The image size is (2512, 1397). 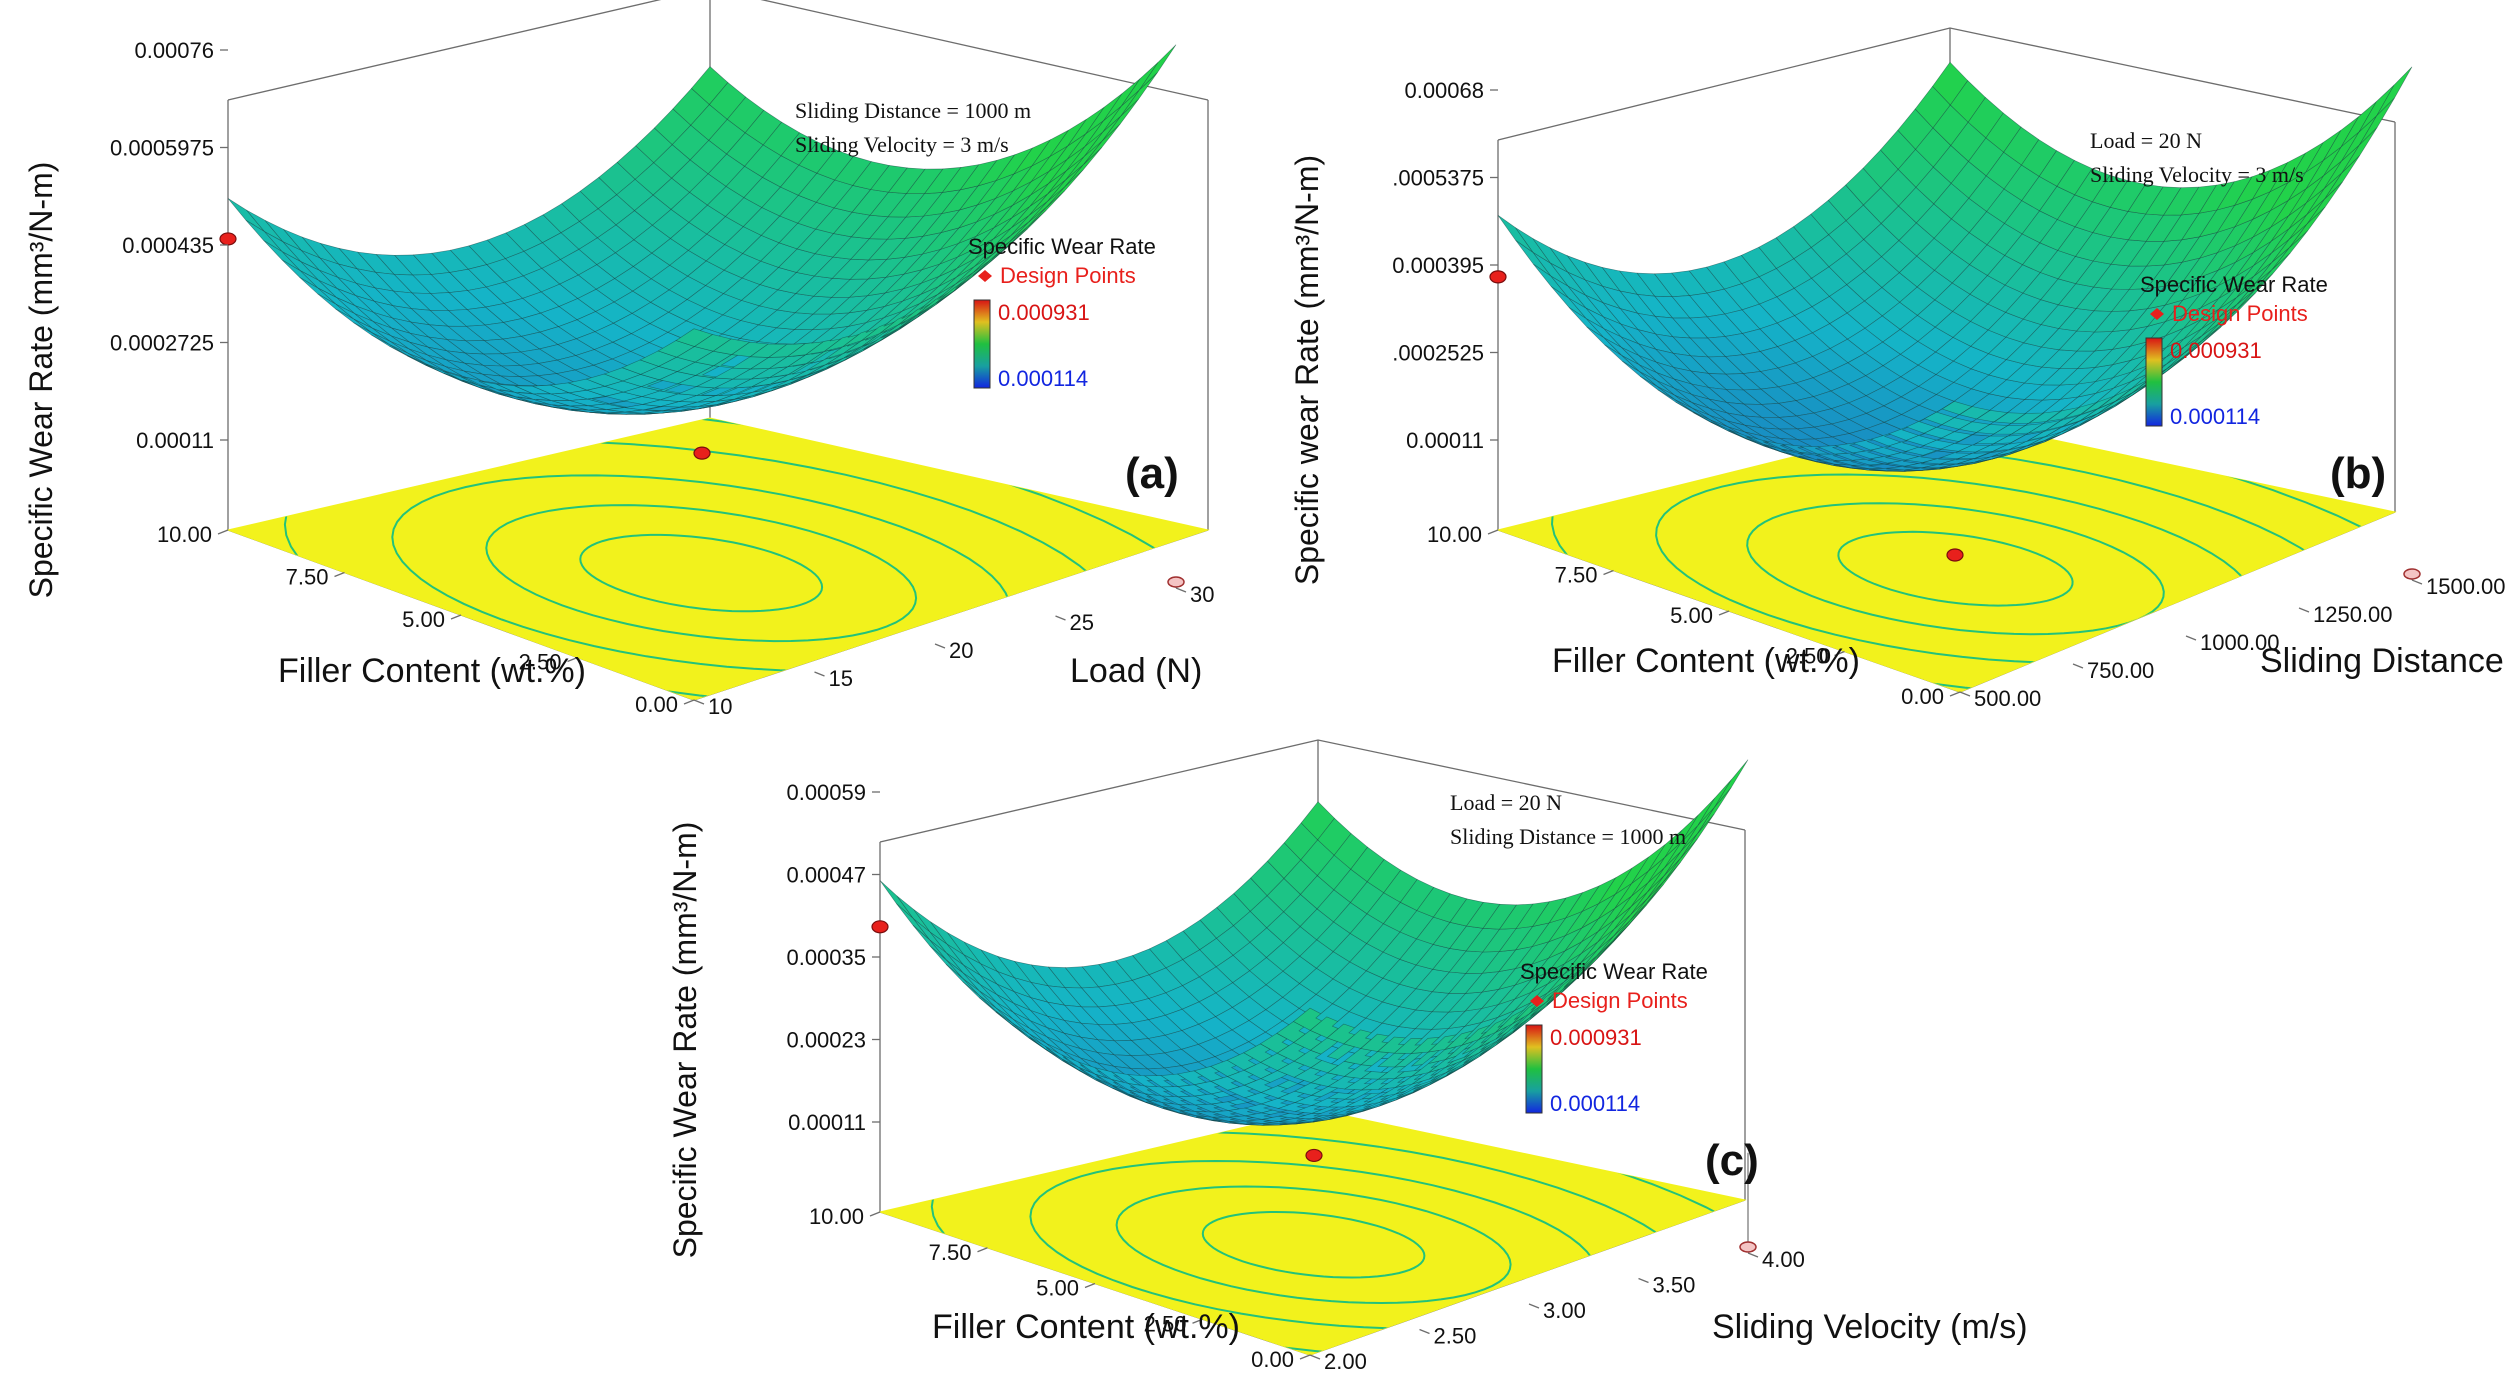 What do you see at coordinates (841, 678) in the screenshot?
I see `y-tick-label: 15` at bounding box center [841, 678].